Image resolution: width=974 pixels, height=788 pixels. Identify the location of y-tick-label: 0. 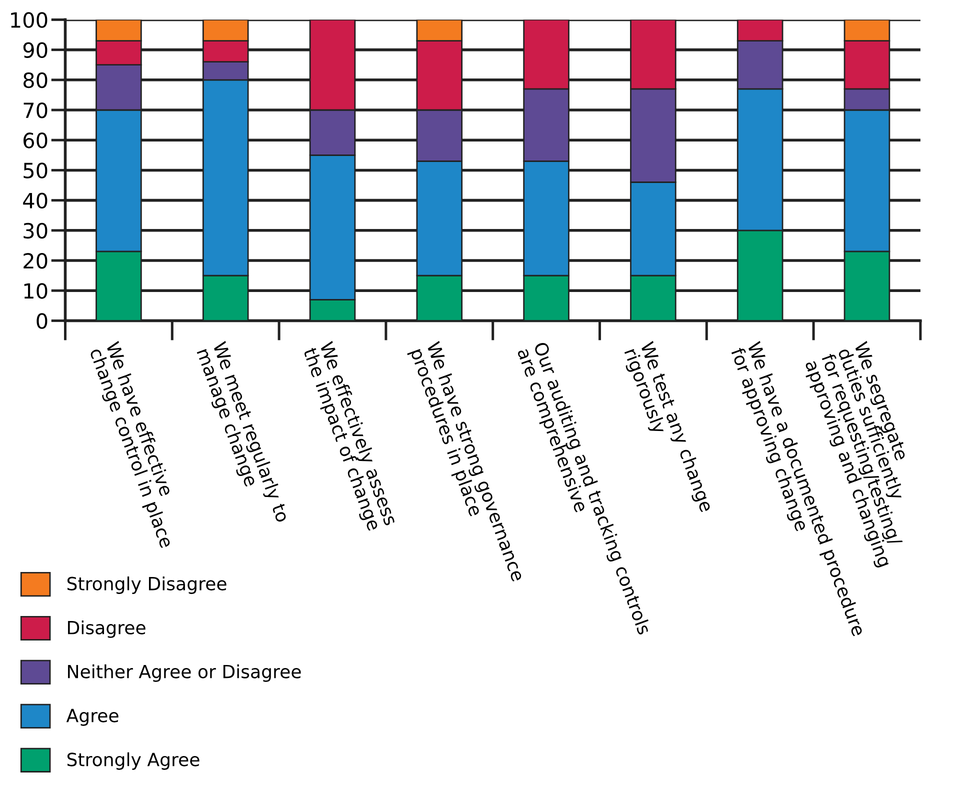
(42, 321).